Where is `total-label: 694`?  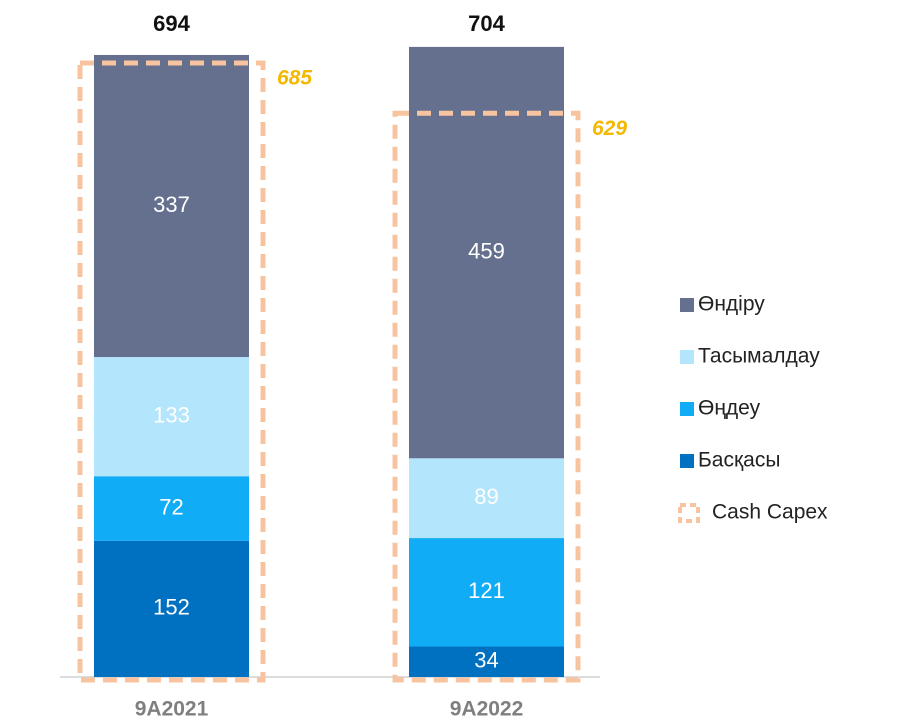 total-label: 694 is located at coordinates (171, 23).